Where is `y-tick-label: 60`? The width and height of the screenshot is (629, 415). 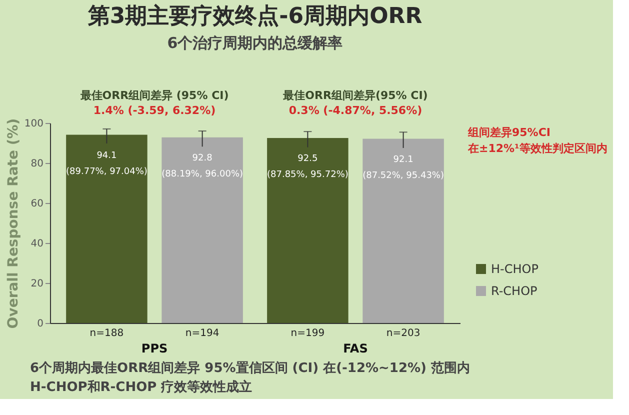 y-tick-label: 60 is located at coordinates (37, 204).